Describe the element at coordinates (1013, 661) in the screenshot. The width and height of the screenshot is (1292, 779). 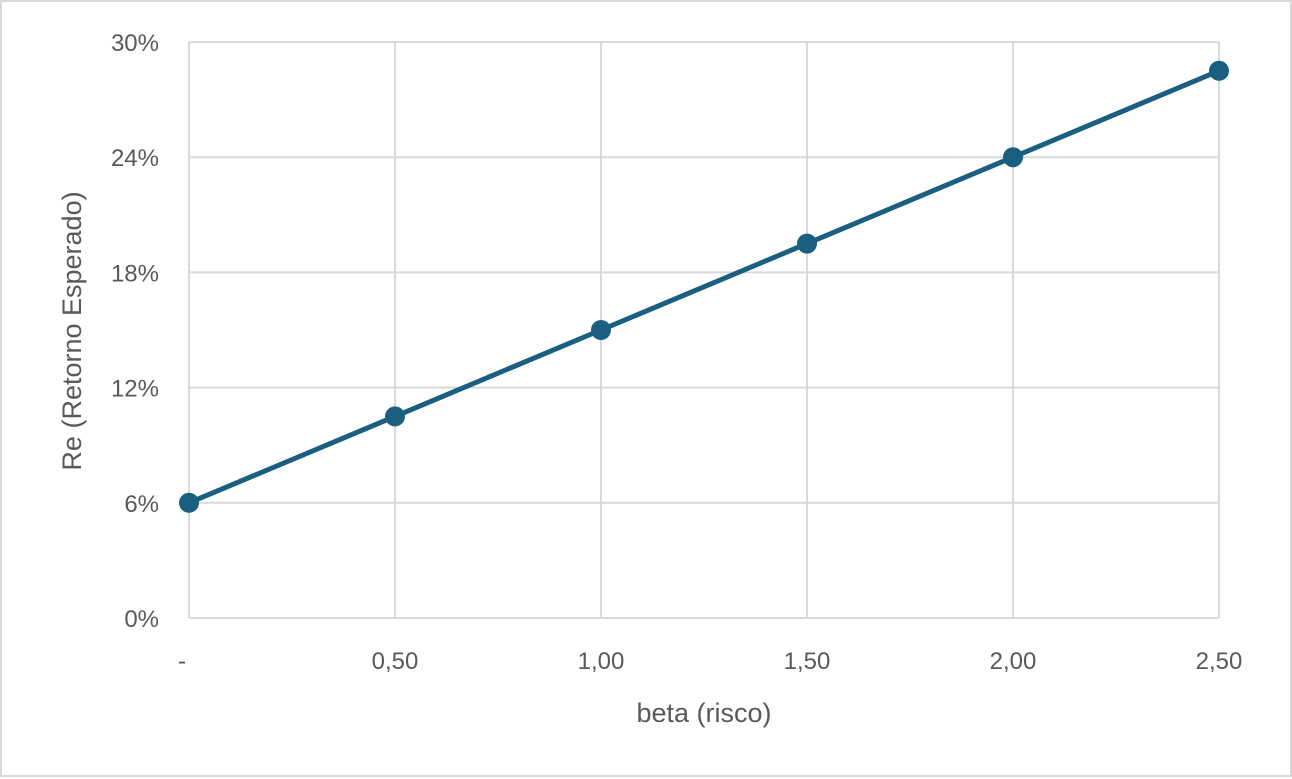
I see `x-tick-label: 2,00` at that location.